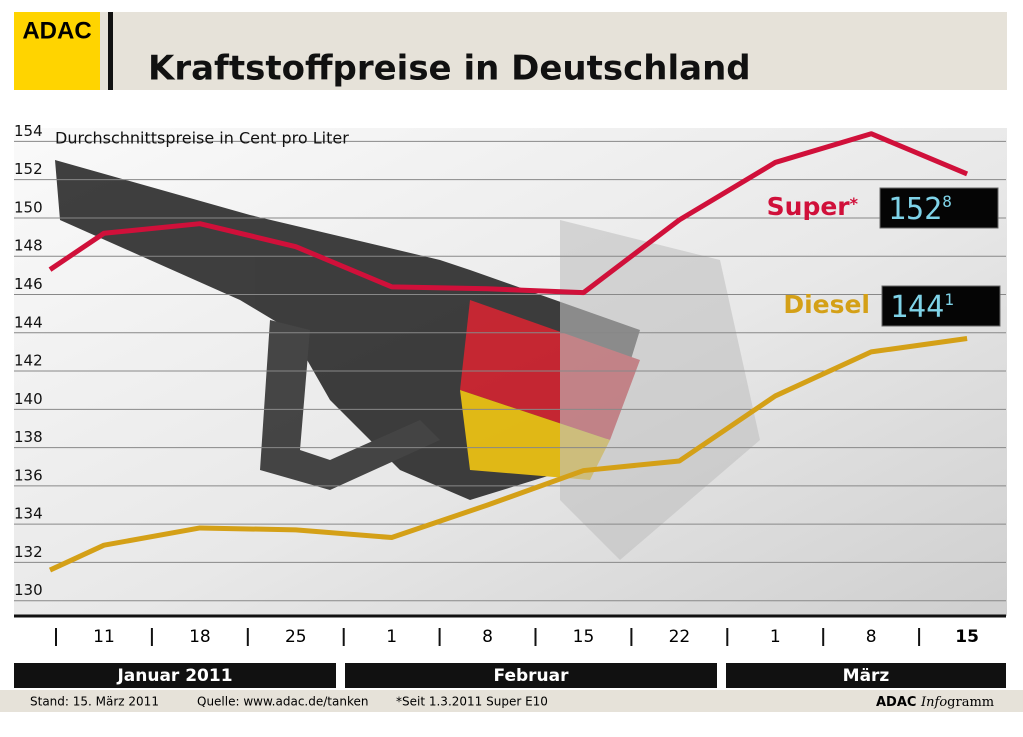 This screenshot has height=737, width=1023. Describe the element at coordinates (28, 131) in the screenshot. I see `y-tick-label: 154` at that location.